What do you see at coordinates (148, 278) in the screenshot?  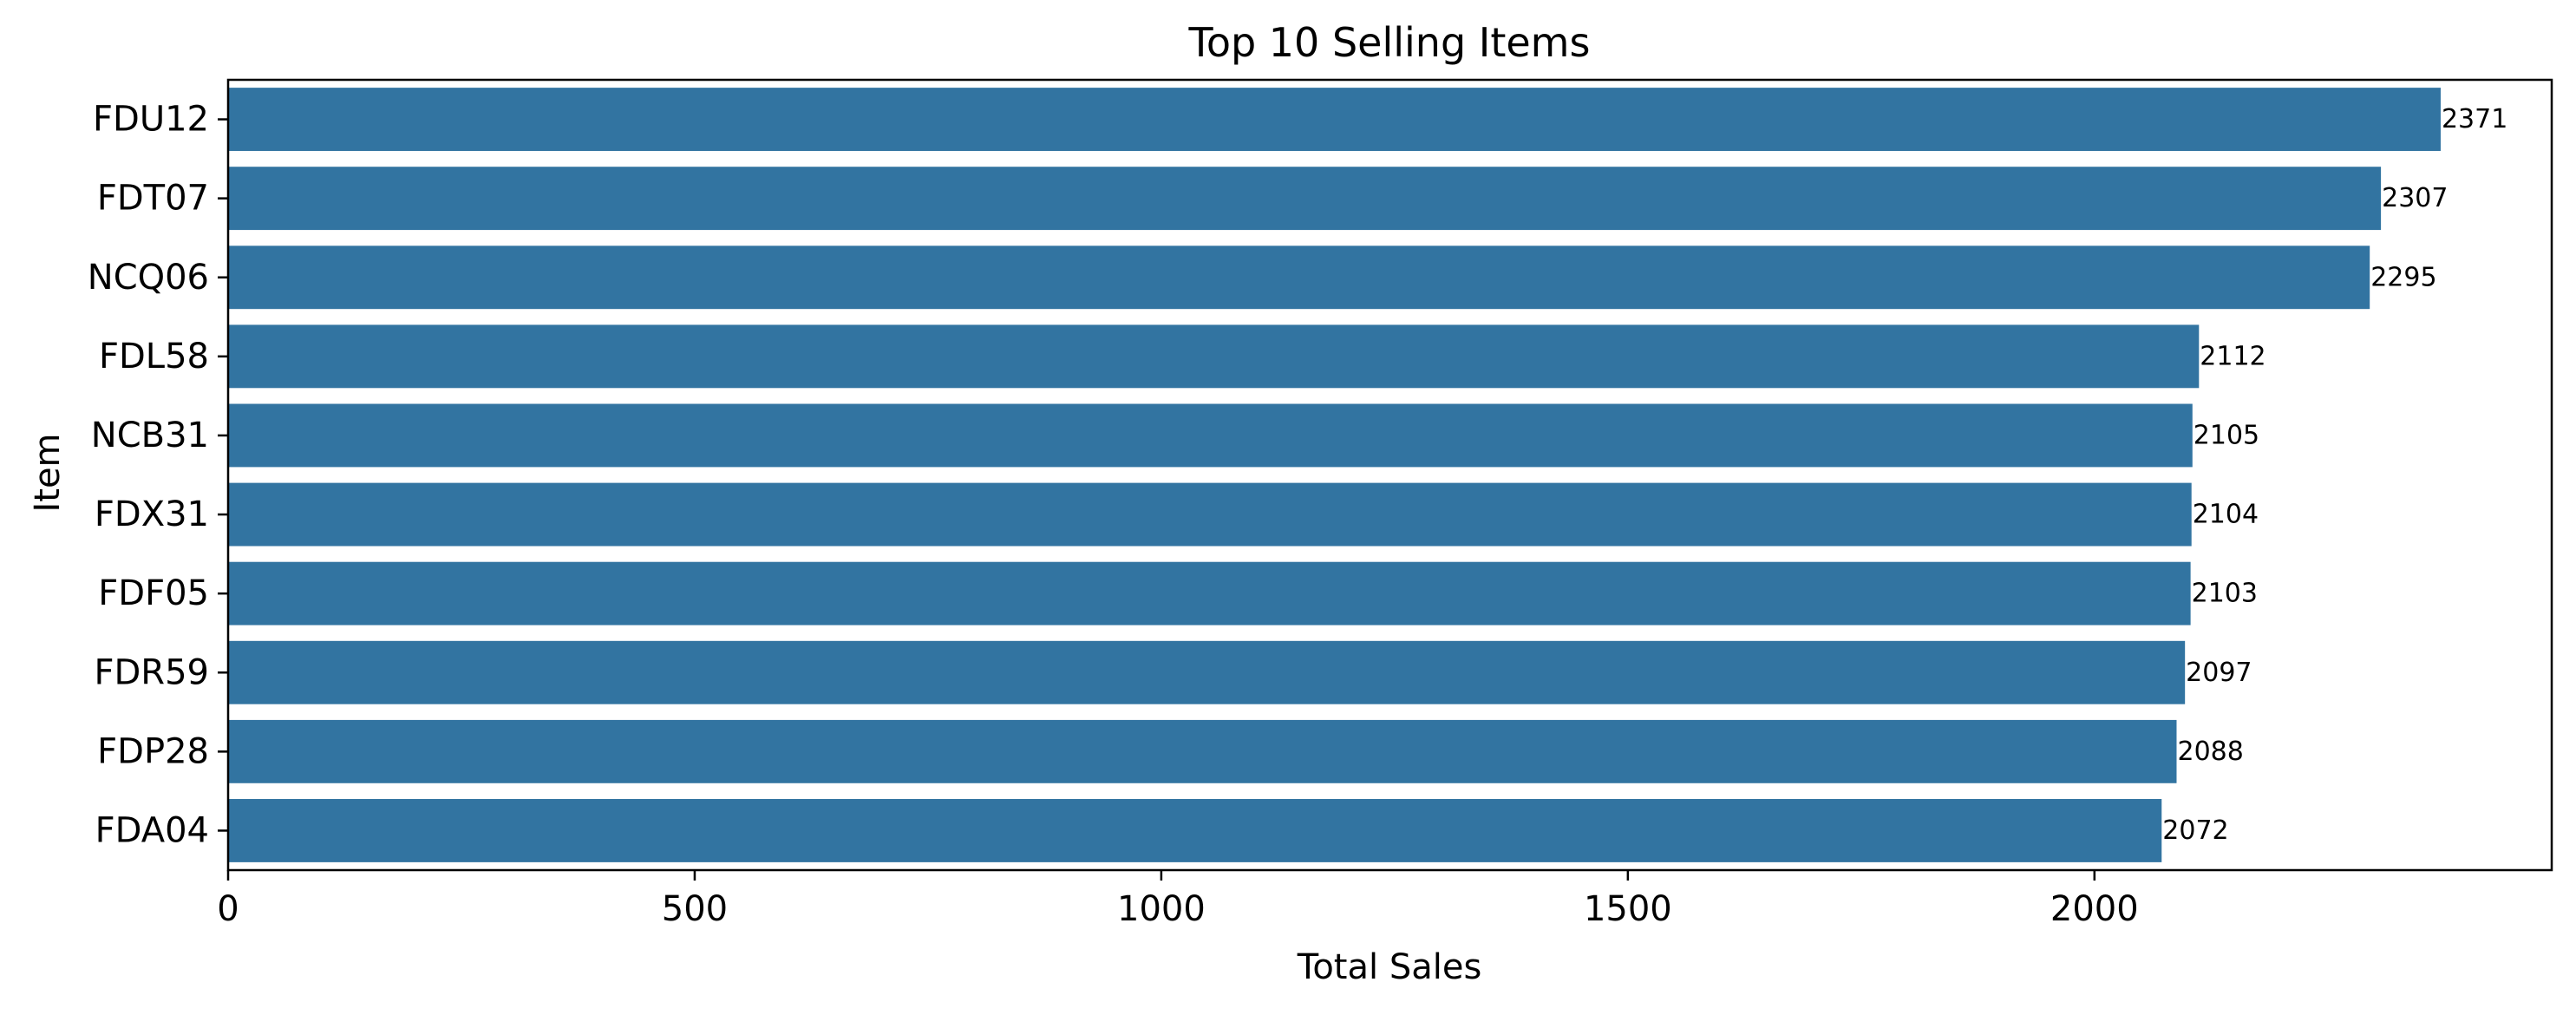 I see `y-tick-label: NCQ06` at bounding box center [148, 278].